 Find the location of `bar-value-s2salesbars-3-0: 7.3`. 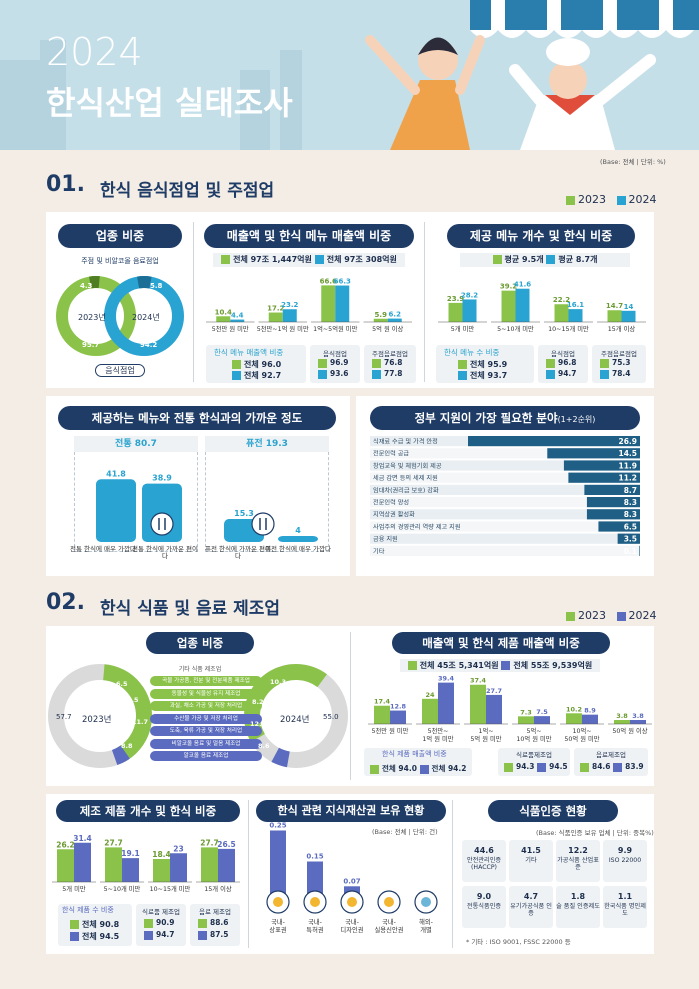

bar-value-s2salesbars-3-0: 7.3 is located at coordinates (526, 712).